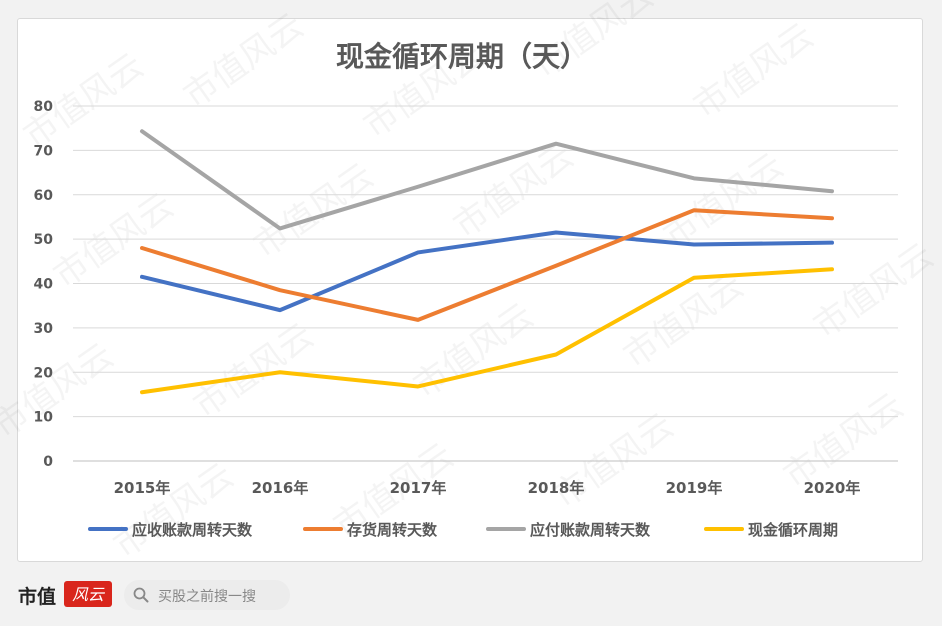  I want to click on search-box: 买股之前搜一搜, so click(207, 595).